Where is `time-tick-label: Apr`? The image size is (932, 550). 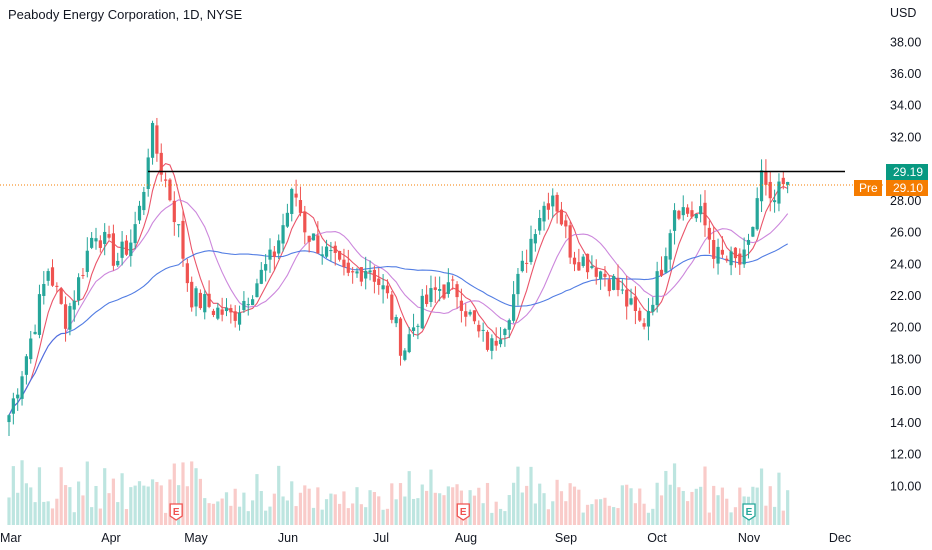
time-tick-label: Apr is located at coordinates (110, 538).